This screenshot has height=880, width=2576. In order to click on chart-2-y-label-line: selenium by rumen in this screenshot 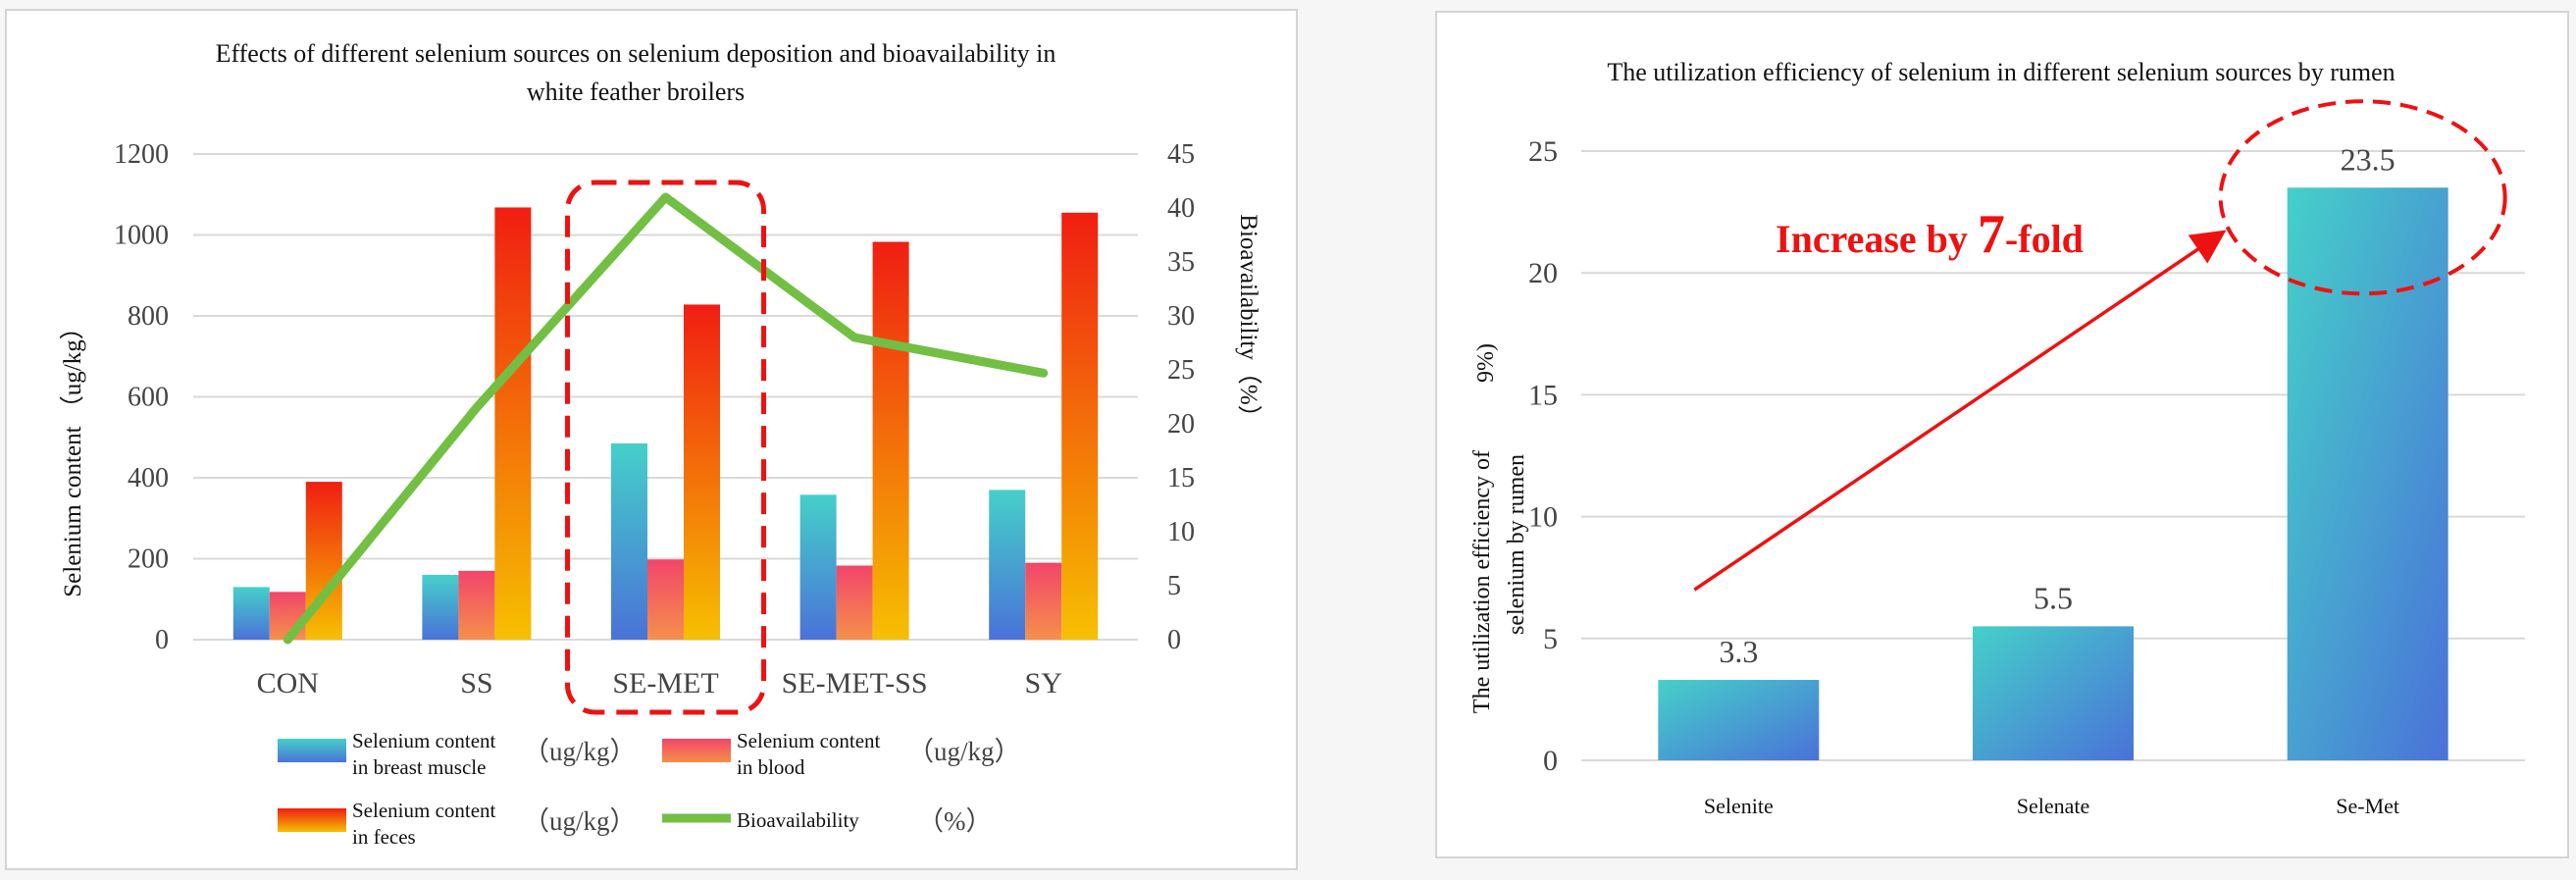, I will do `click(1516, 544)`.